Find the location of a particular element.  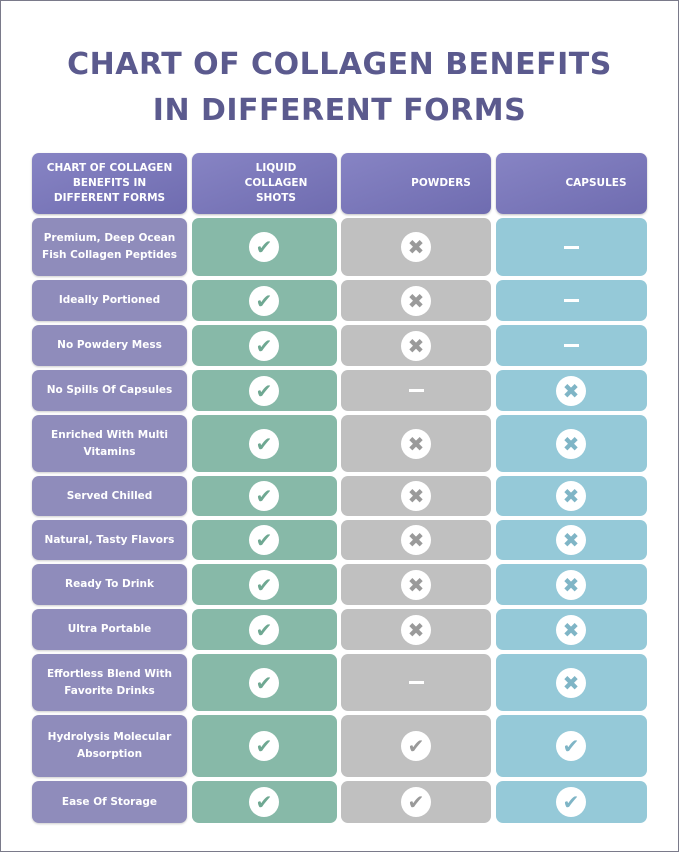

row-label: Hydrolysis Molecular Absorption is located at coordinates (109, 746).